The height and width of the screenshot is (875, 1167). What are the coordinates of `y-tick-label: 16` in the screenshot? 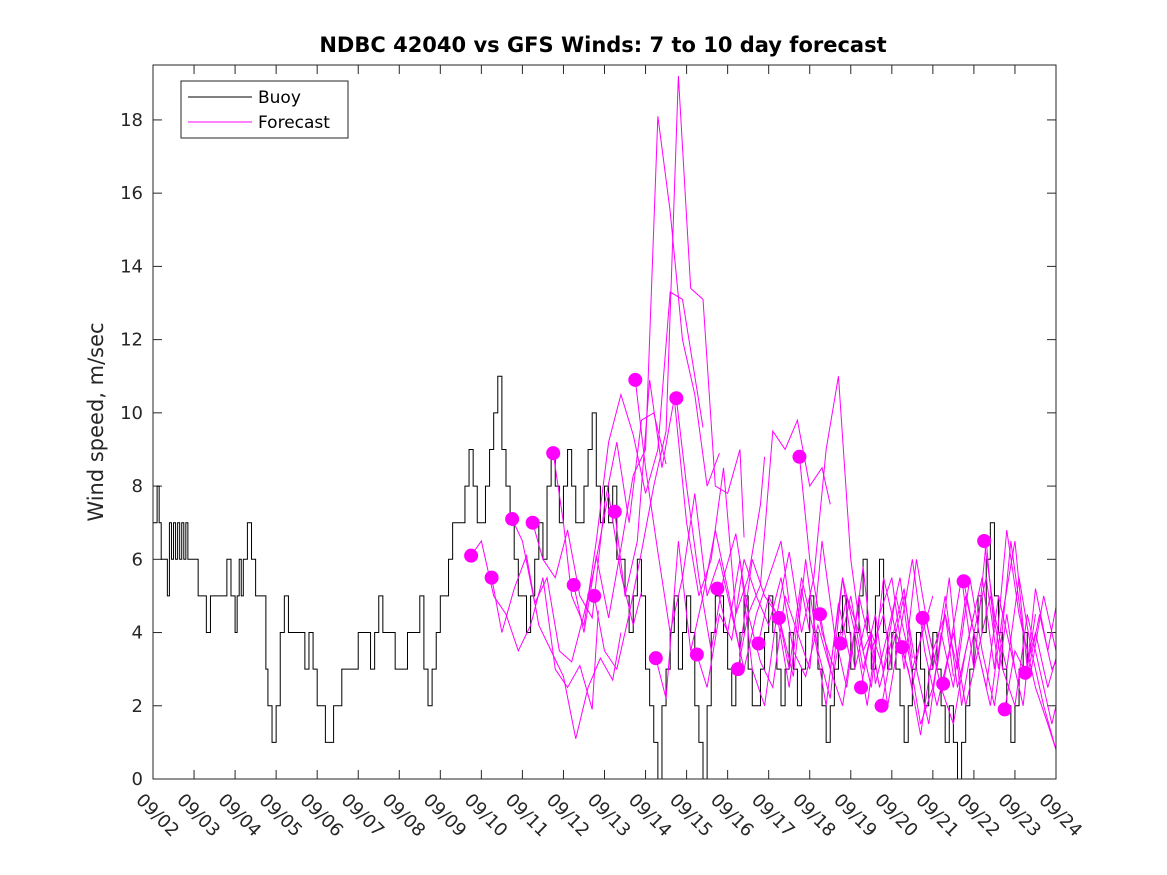 It's located at (131, 193).